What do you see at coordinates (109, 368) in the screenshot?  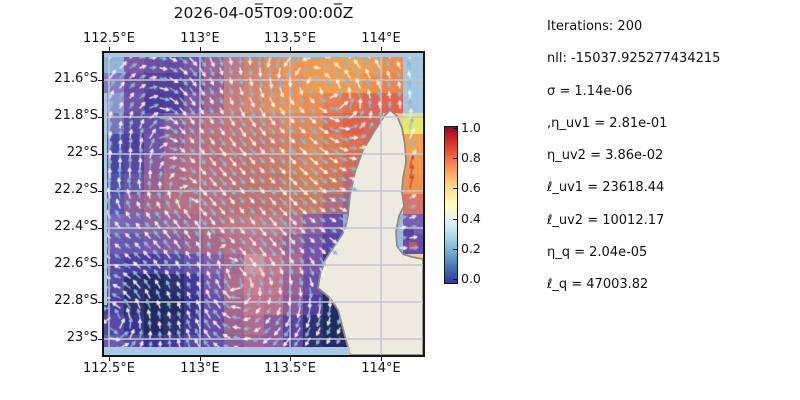 I see `x-axis-label-bottom: 112.5°E` at bounding box center [109, 368].